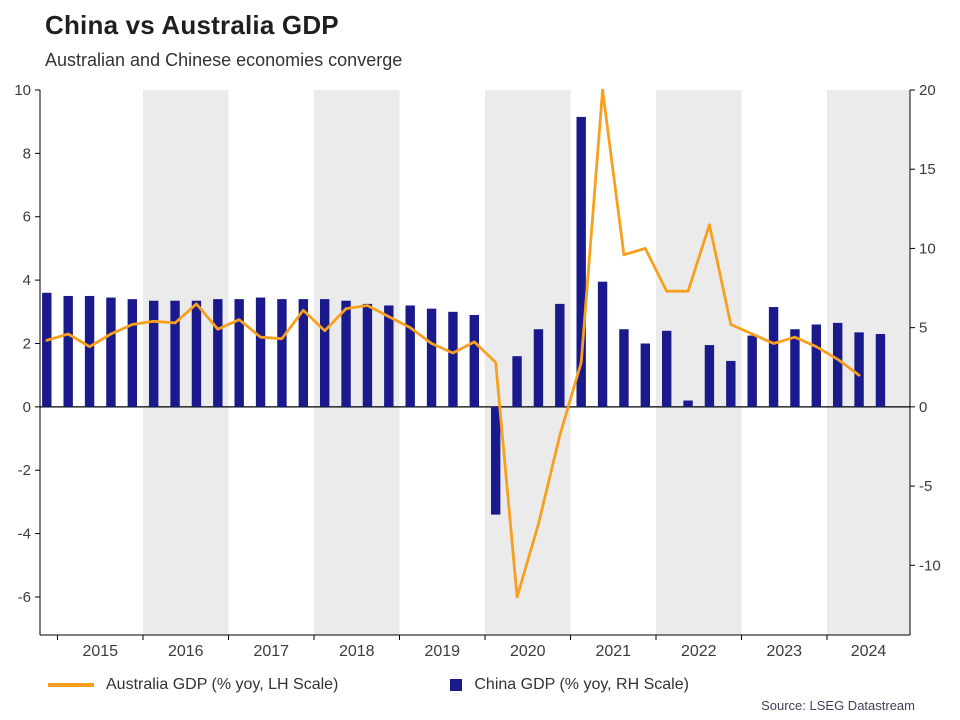  I want to click on legend-label-australia: Australia GDP (% yoy, LH Scale), so click(222, 684).